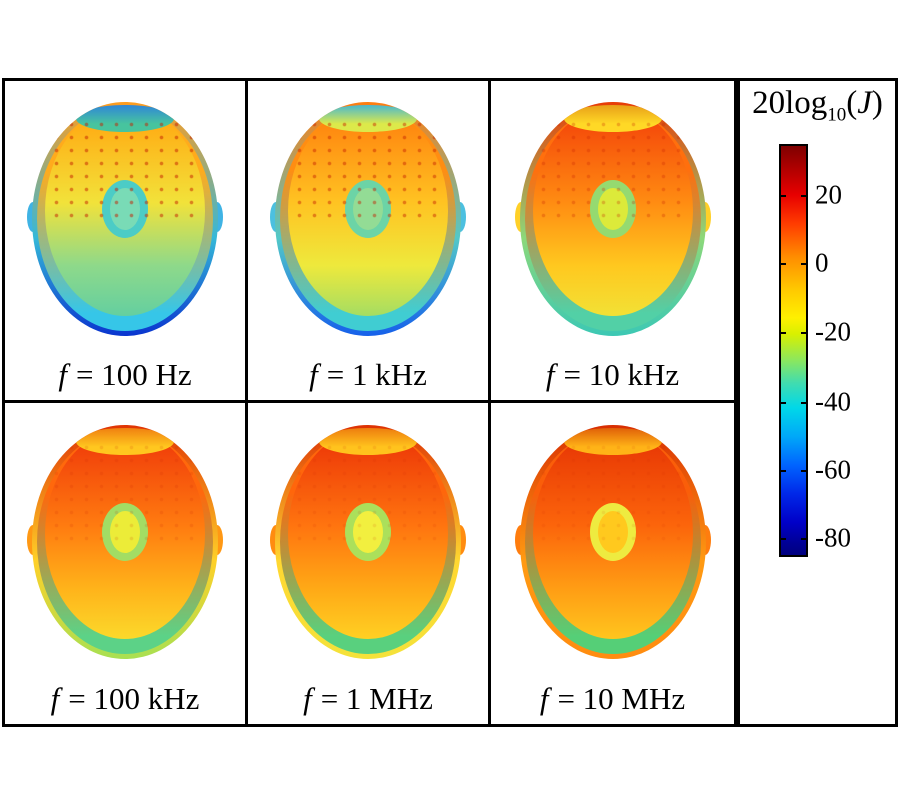 The height and width of the screenshot is (800, 900). I want to click on panel-100khz: f = 100 kHz, so click(126, 563).